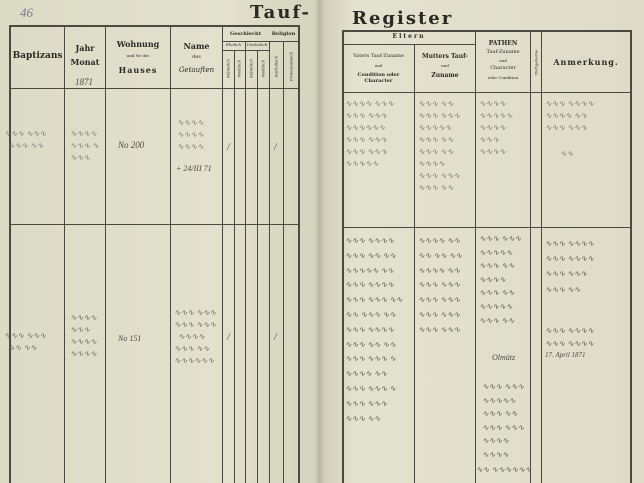 The width and height of the screenshot is (644, 483). Describe the element at coordinates (445, 65) in the screenshot. I see `header-mutter-2: und` at that location.